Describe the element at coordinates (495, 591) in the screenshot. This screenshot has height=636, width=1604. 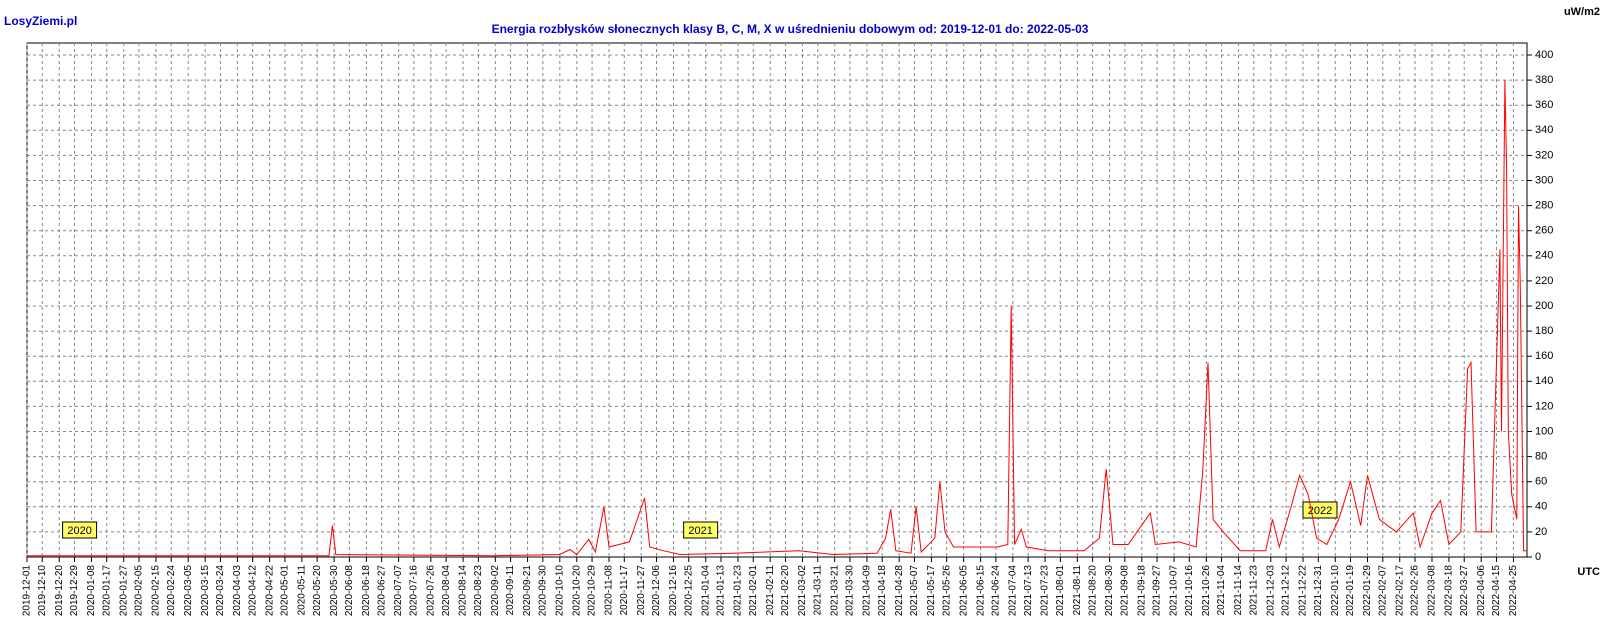
I see `x-tick-label: 2020-09-02` at that location.